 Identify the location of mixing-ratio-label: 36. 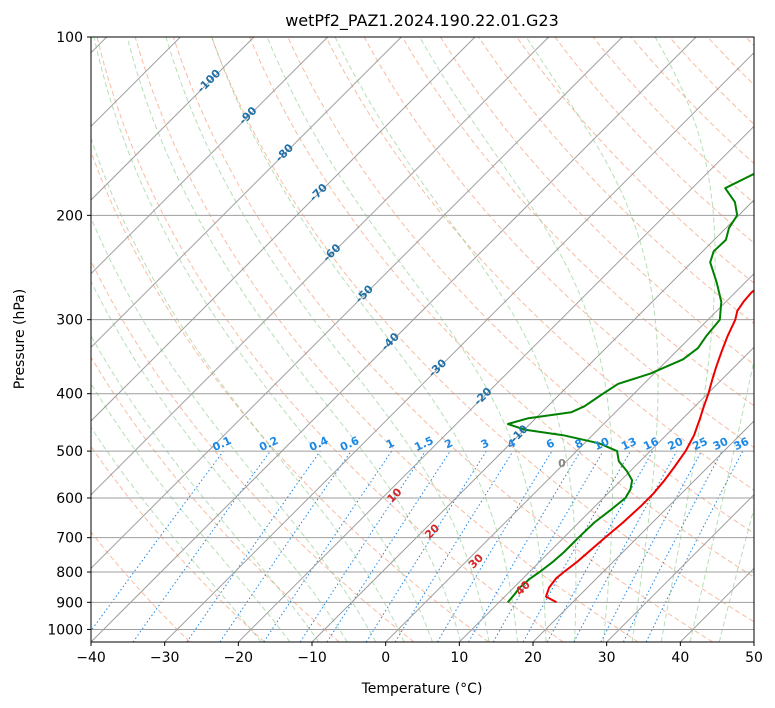
(742, 444).